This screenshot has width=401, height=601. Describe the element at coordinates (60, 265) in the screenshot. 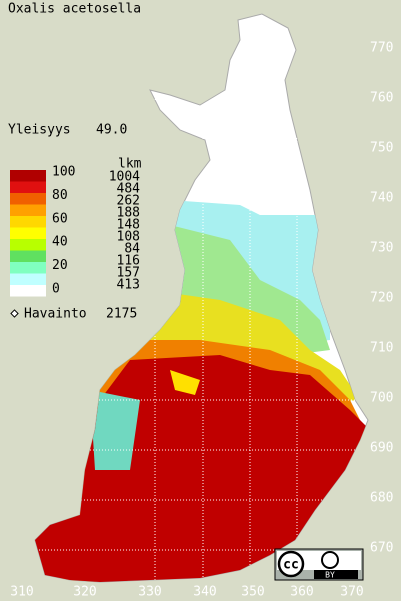

I see `scale-label: 20` at that location.